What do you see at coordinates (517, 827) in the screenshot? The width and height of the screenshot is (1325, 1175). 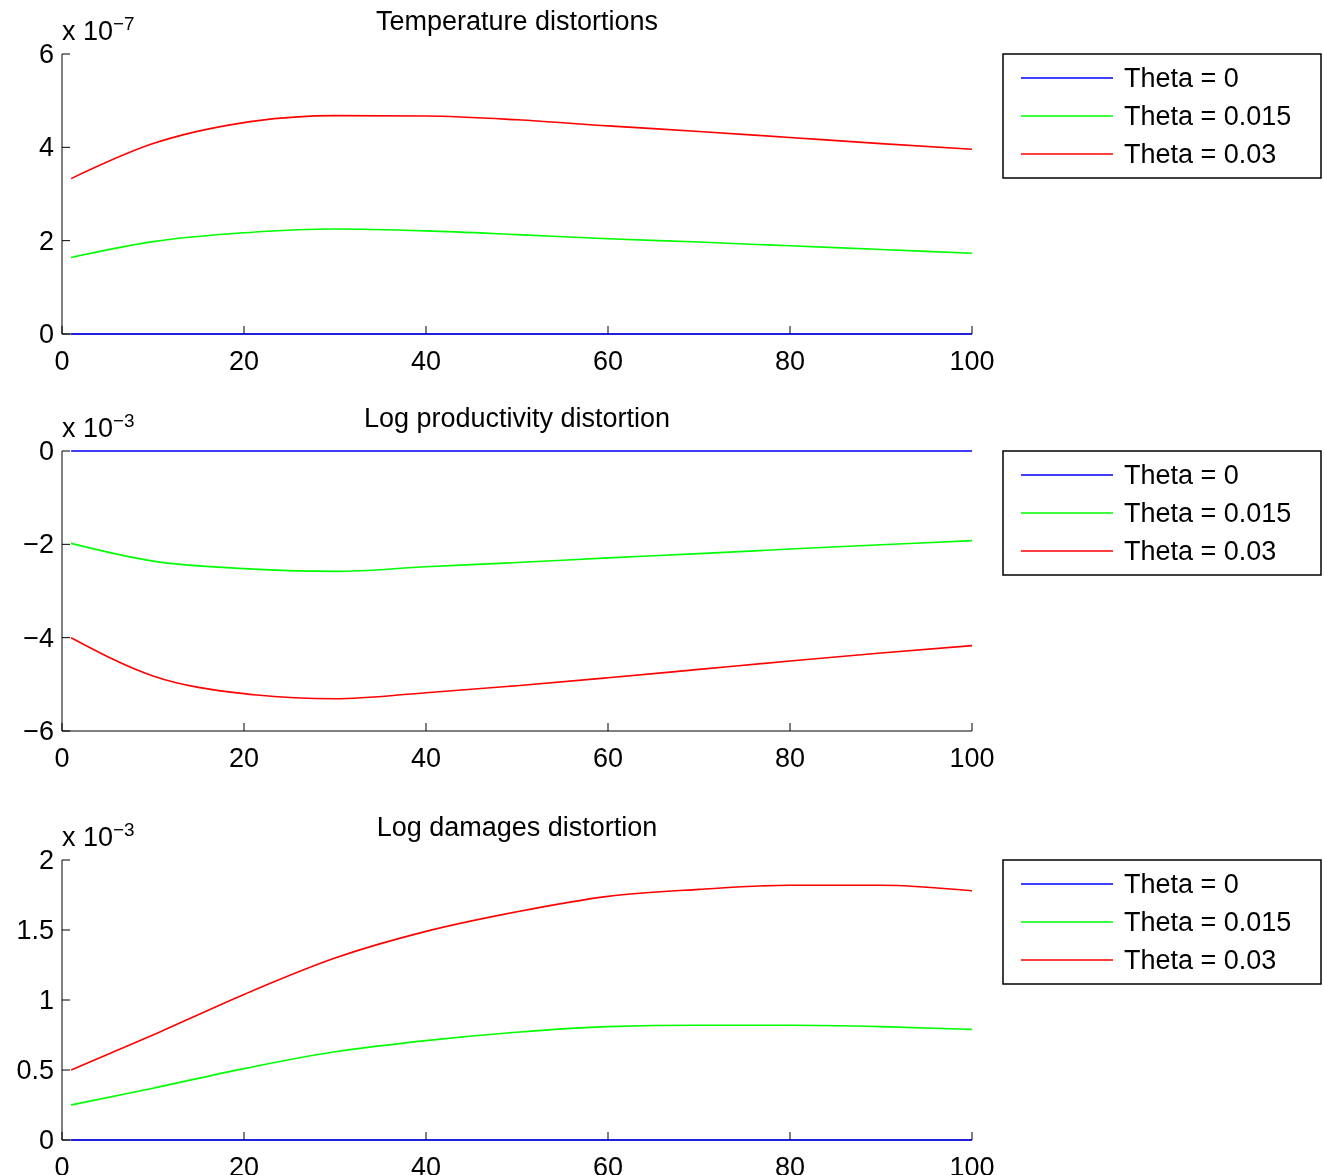 I see `chart-title: Log damages distortion` at bounding box center [517, 827].